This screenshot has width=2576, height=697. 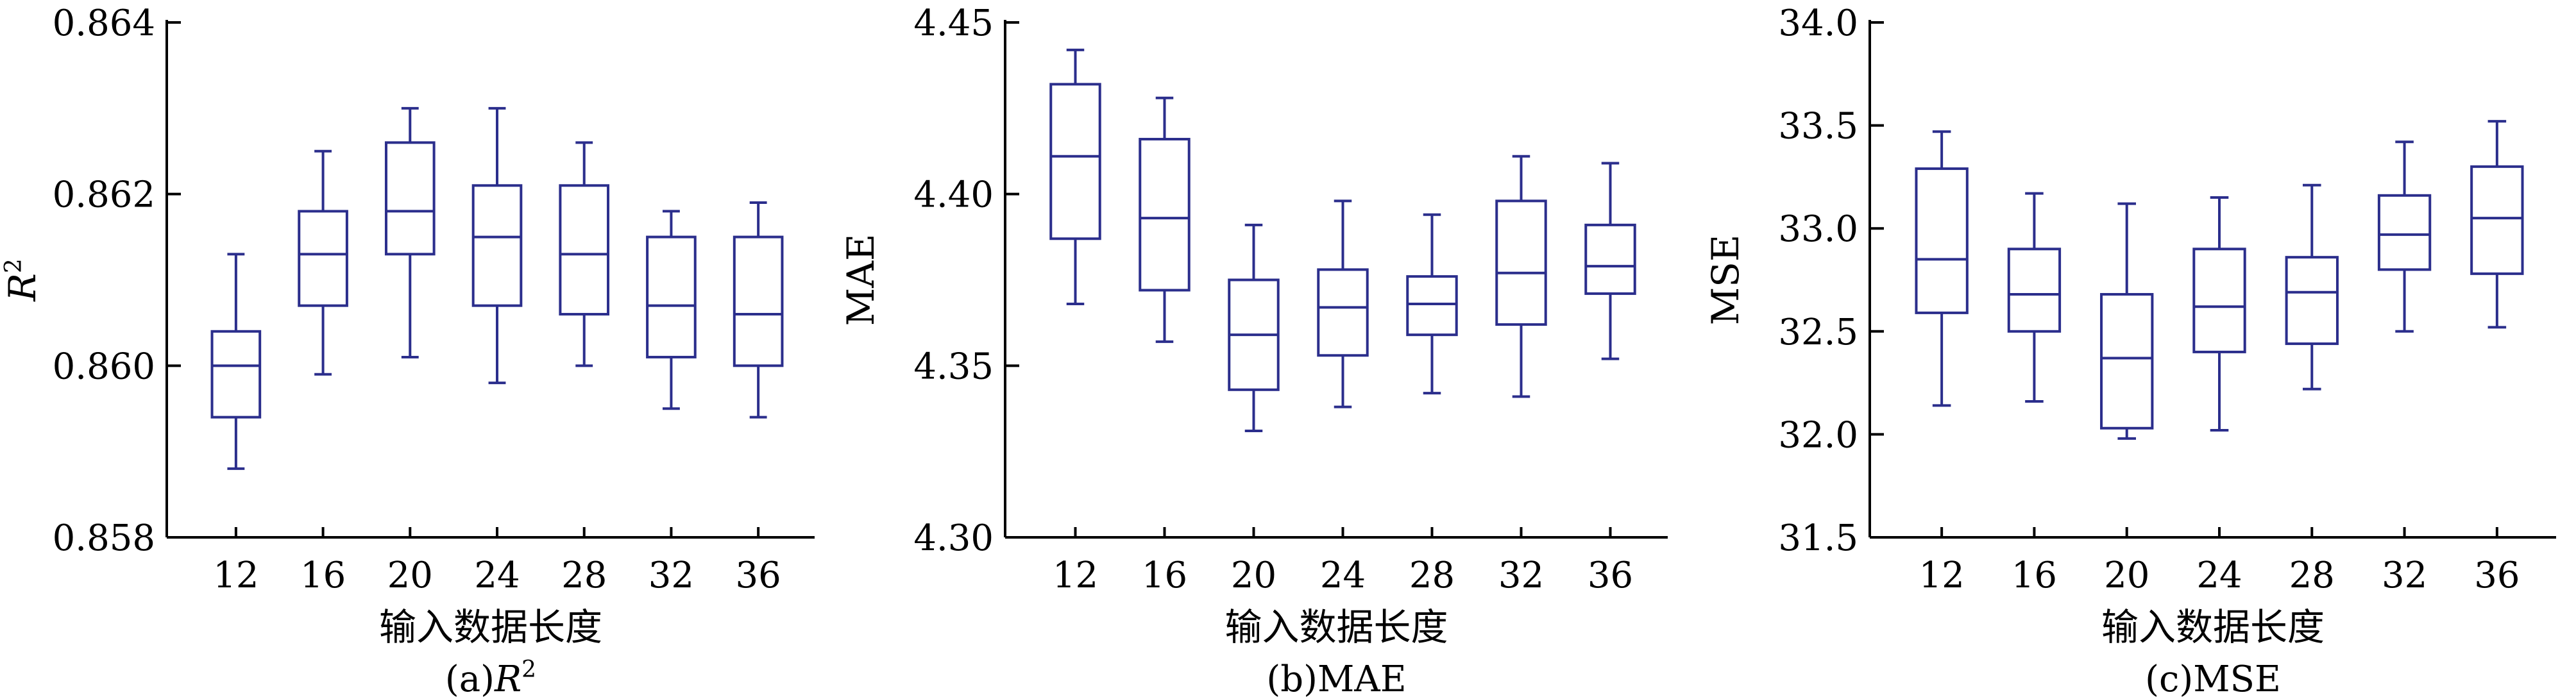 I want to click on y-tick-label: 4.45, so click(x=953, y=23).